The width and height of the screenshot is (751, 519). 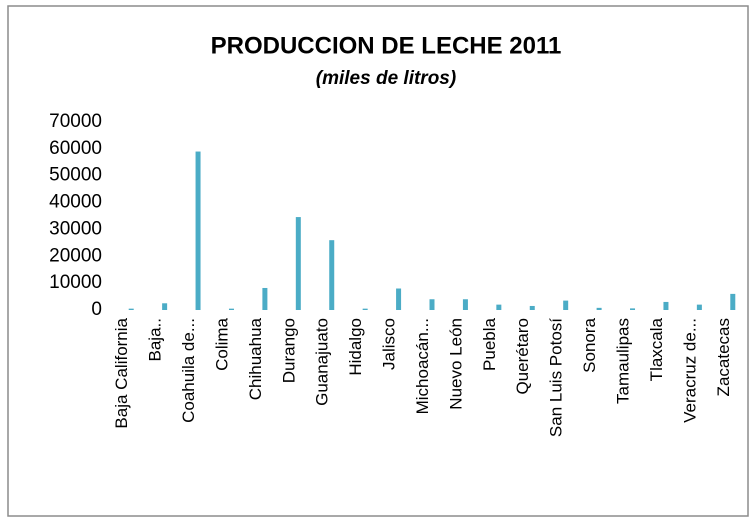 I want to click on y-tick-label: 60000, so click(x=75, y=148).